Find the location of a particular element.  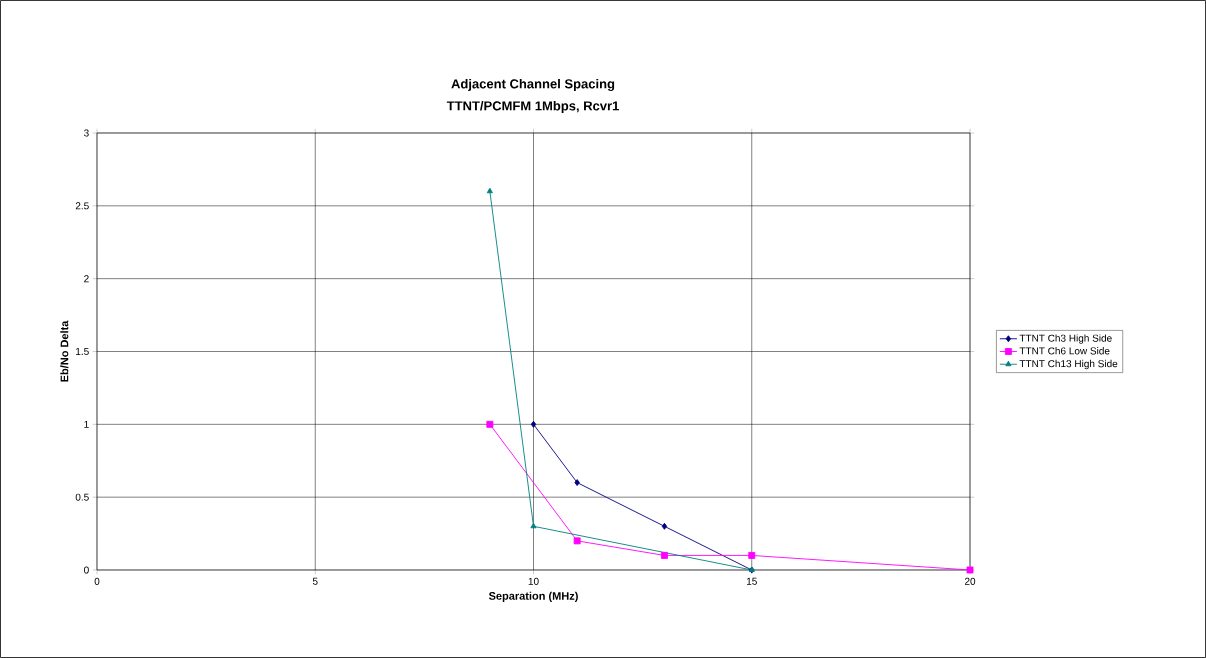

y-axis-title: Eb/No Delta is located at coordinates (64, 351).